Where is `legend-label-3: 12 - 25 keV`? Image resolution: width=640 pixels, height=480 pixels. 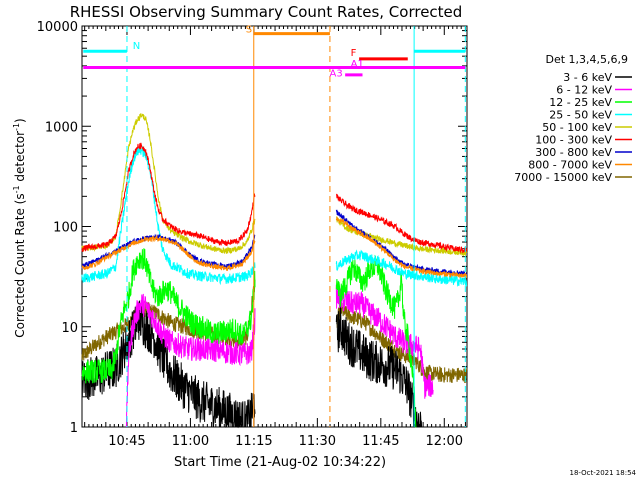
legend-label-3: 12 - 25 keV is located at coordinates (580, 102).